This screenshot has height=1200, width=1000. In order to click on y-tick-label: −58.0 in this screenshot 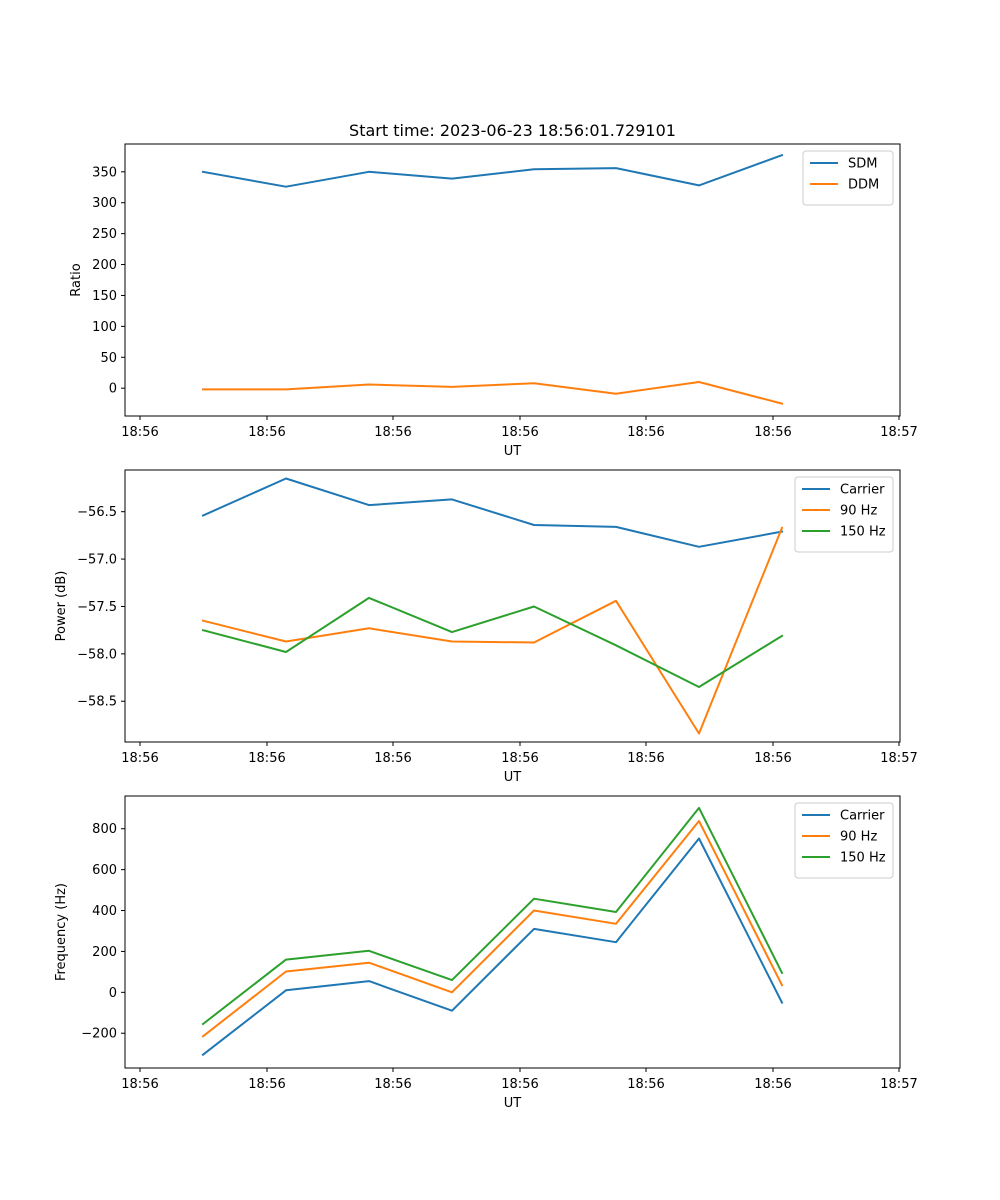, I will do `click(97, 654)`.